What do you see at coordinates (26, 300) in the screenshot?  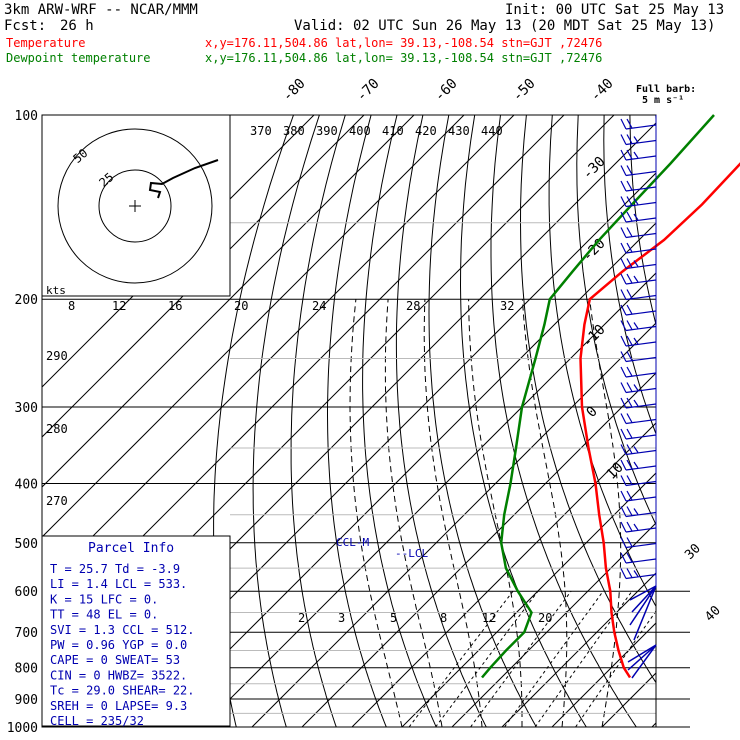 I see `pressure-tick: 200` at bounding box center [26, 300].